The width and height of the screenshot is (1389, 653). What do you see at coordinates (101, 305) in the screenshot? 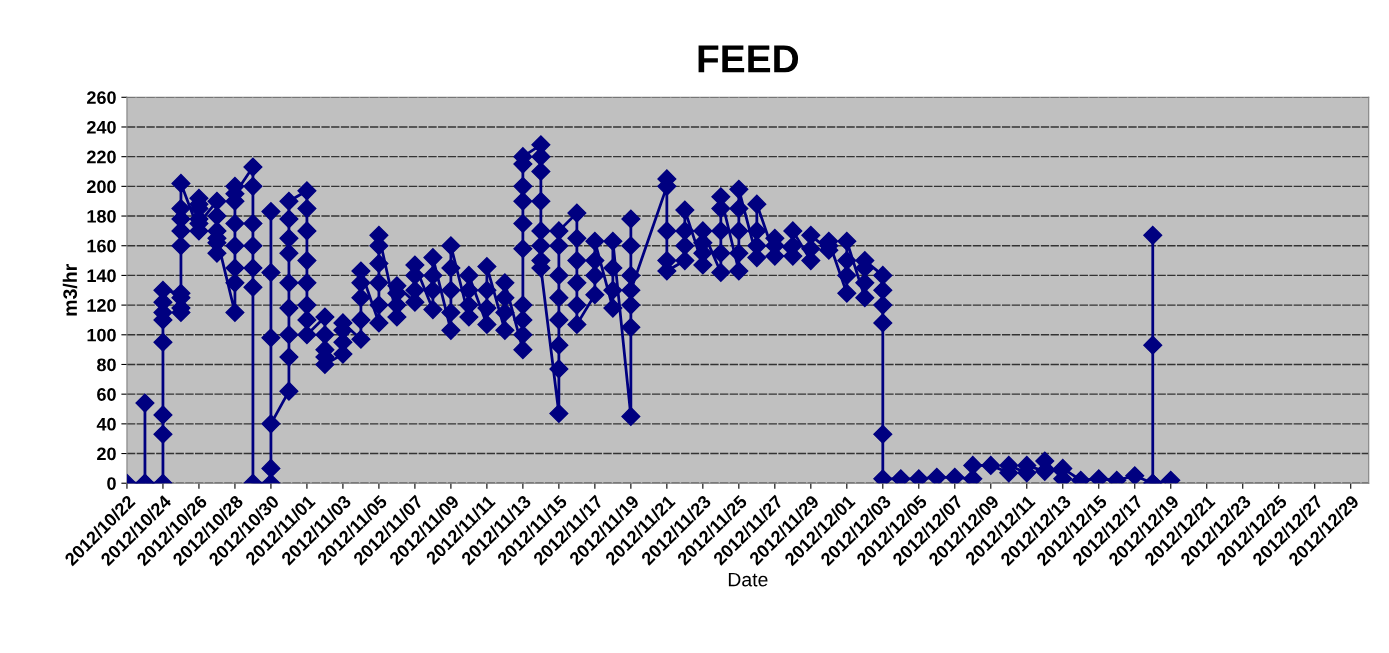
I see `y-tick-label: 120` at bounding box center [101, 305].